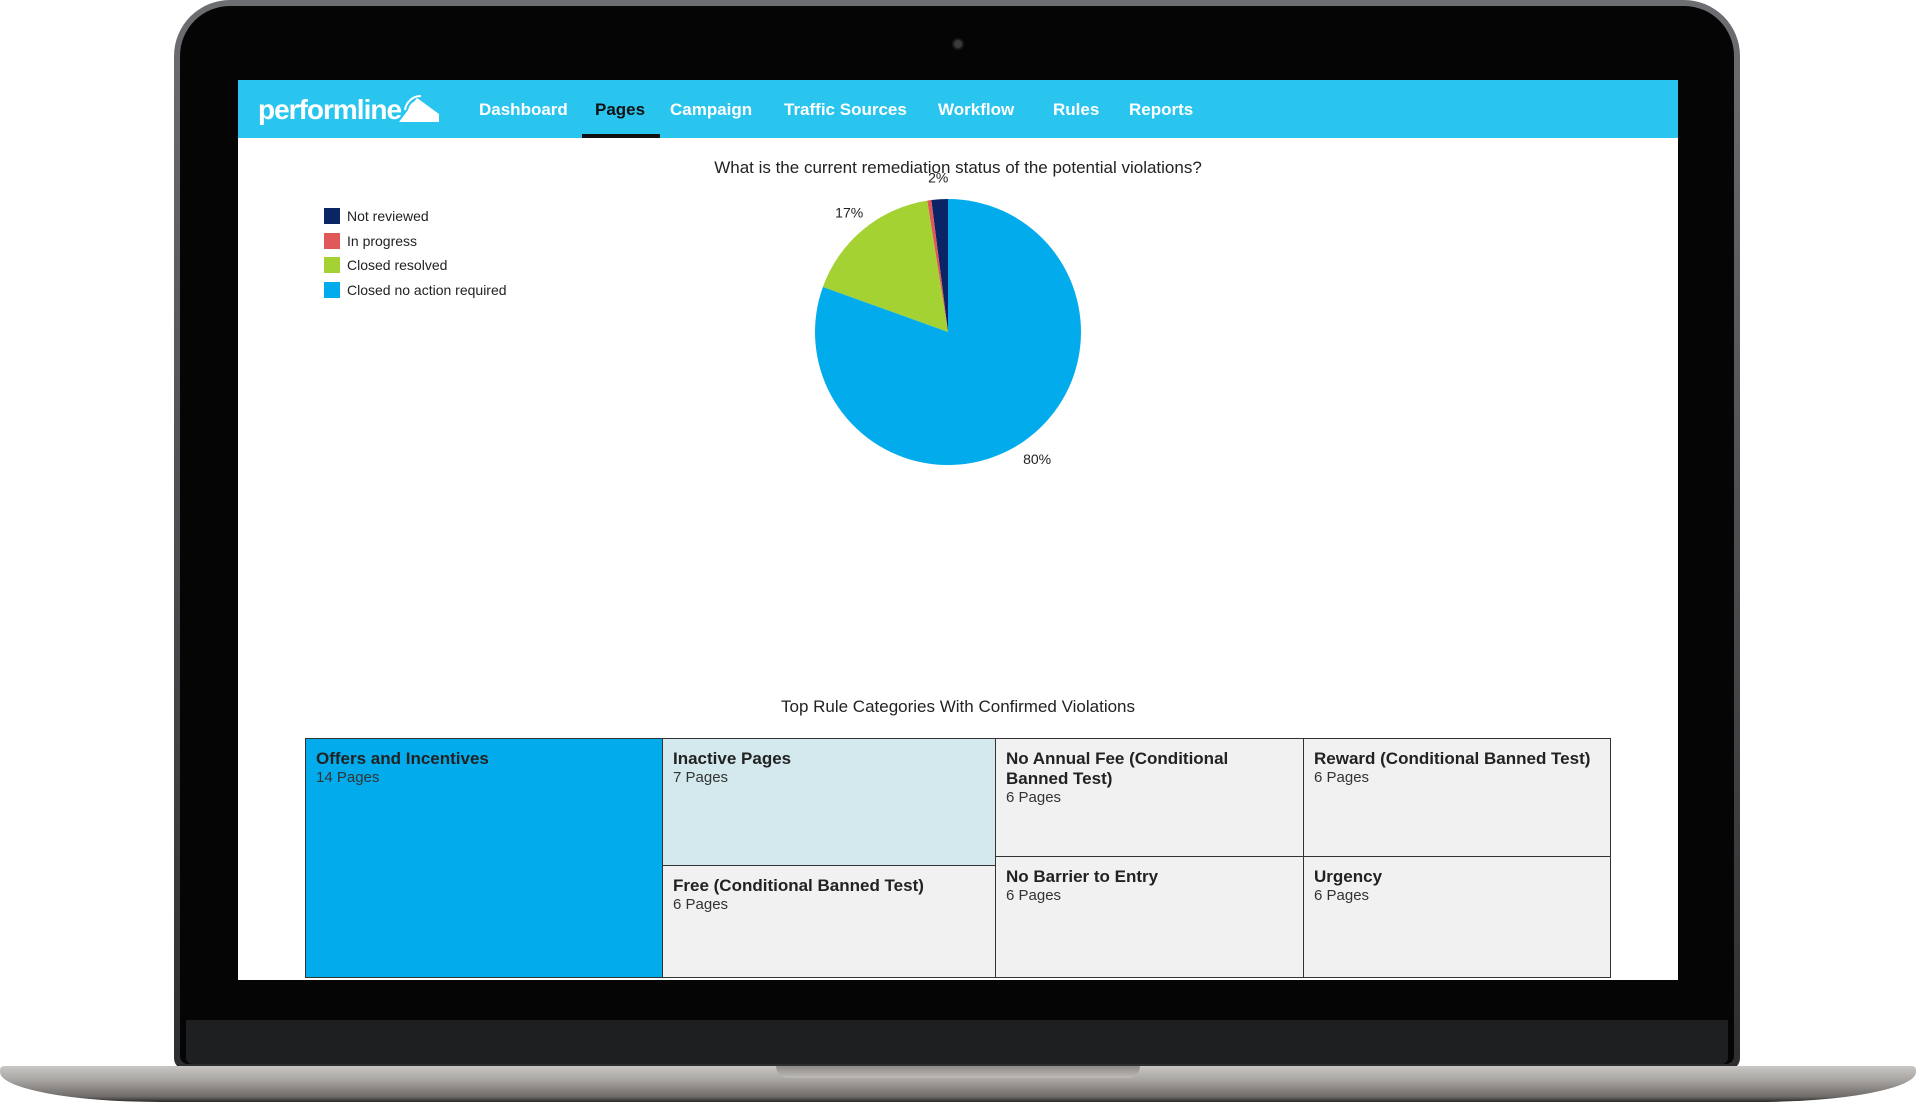 The width and height of the screenshot is (1916, 1102). I want to click on pie-slice-in-progress, so click(937, 266).